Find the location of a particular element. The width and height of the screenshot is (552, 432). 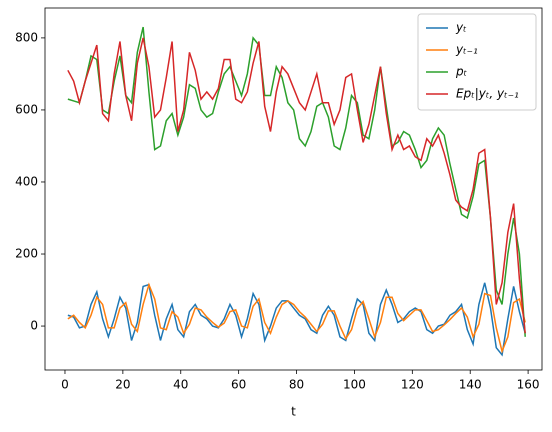

x-tick-label: 140 is located at coordinates (470, 385).